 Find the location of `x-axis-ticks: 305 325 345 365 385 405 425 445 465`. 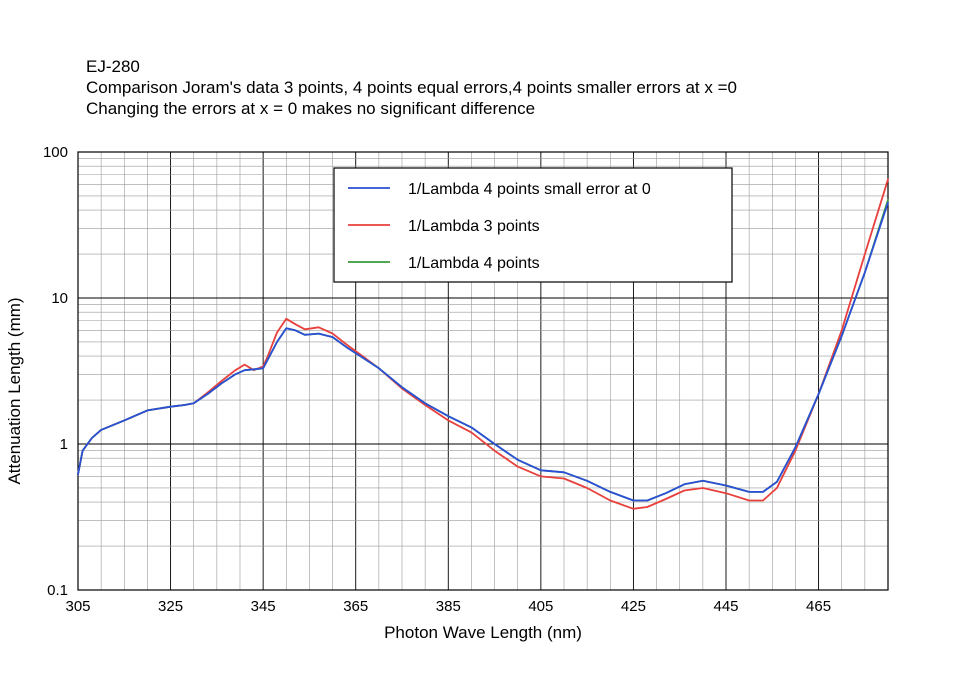

x-axis-ticks: 305 325 345 365 385 405 425 445 465 is located at coordinates (448, 606).